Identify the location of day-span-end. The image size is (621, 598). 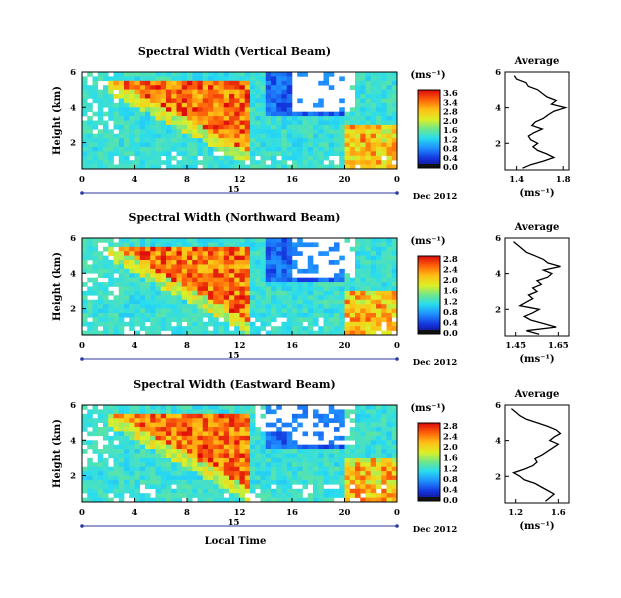
(397, 359).